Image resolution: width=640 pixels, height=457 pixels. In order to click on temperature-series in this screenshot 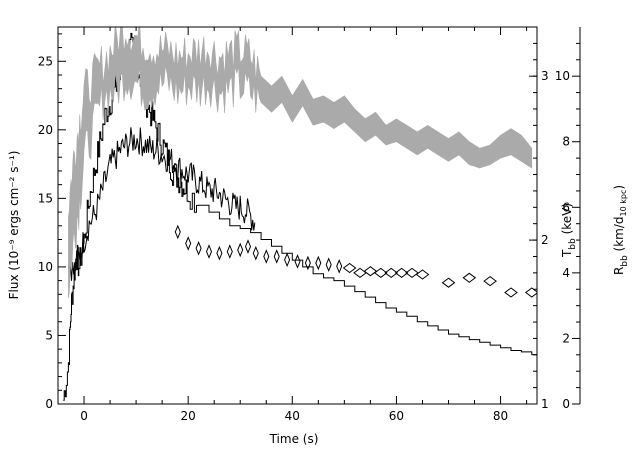, I will do `click(161, 204)`.